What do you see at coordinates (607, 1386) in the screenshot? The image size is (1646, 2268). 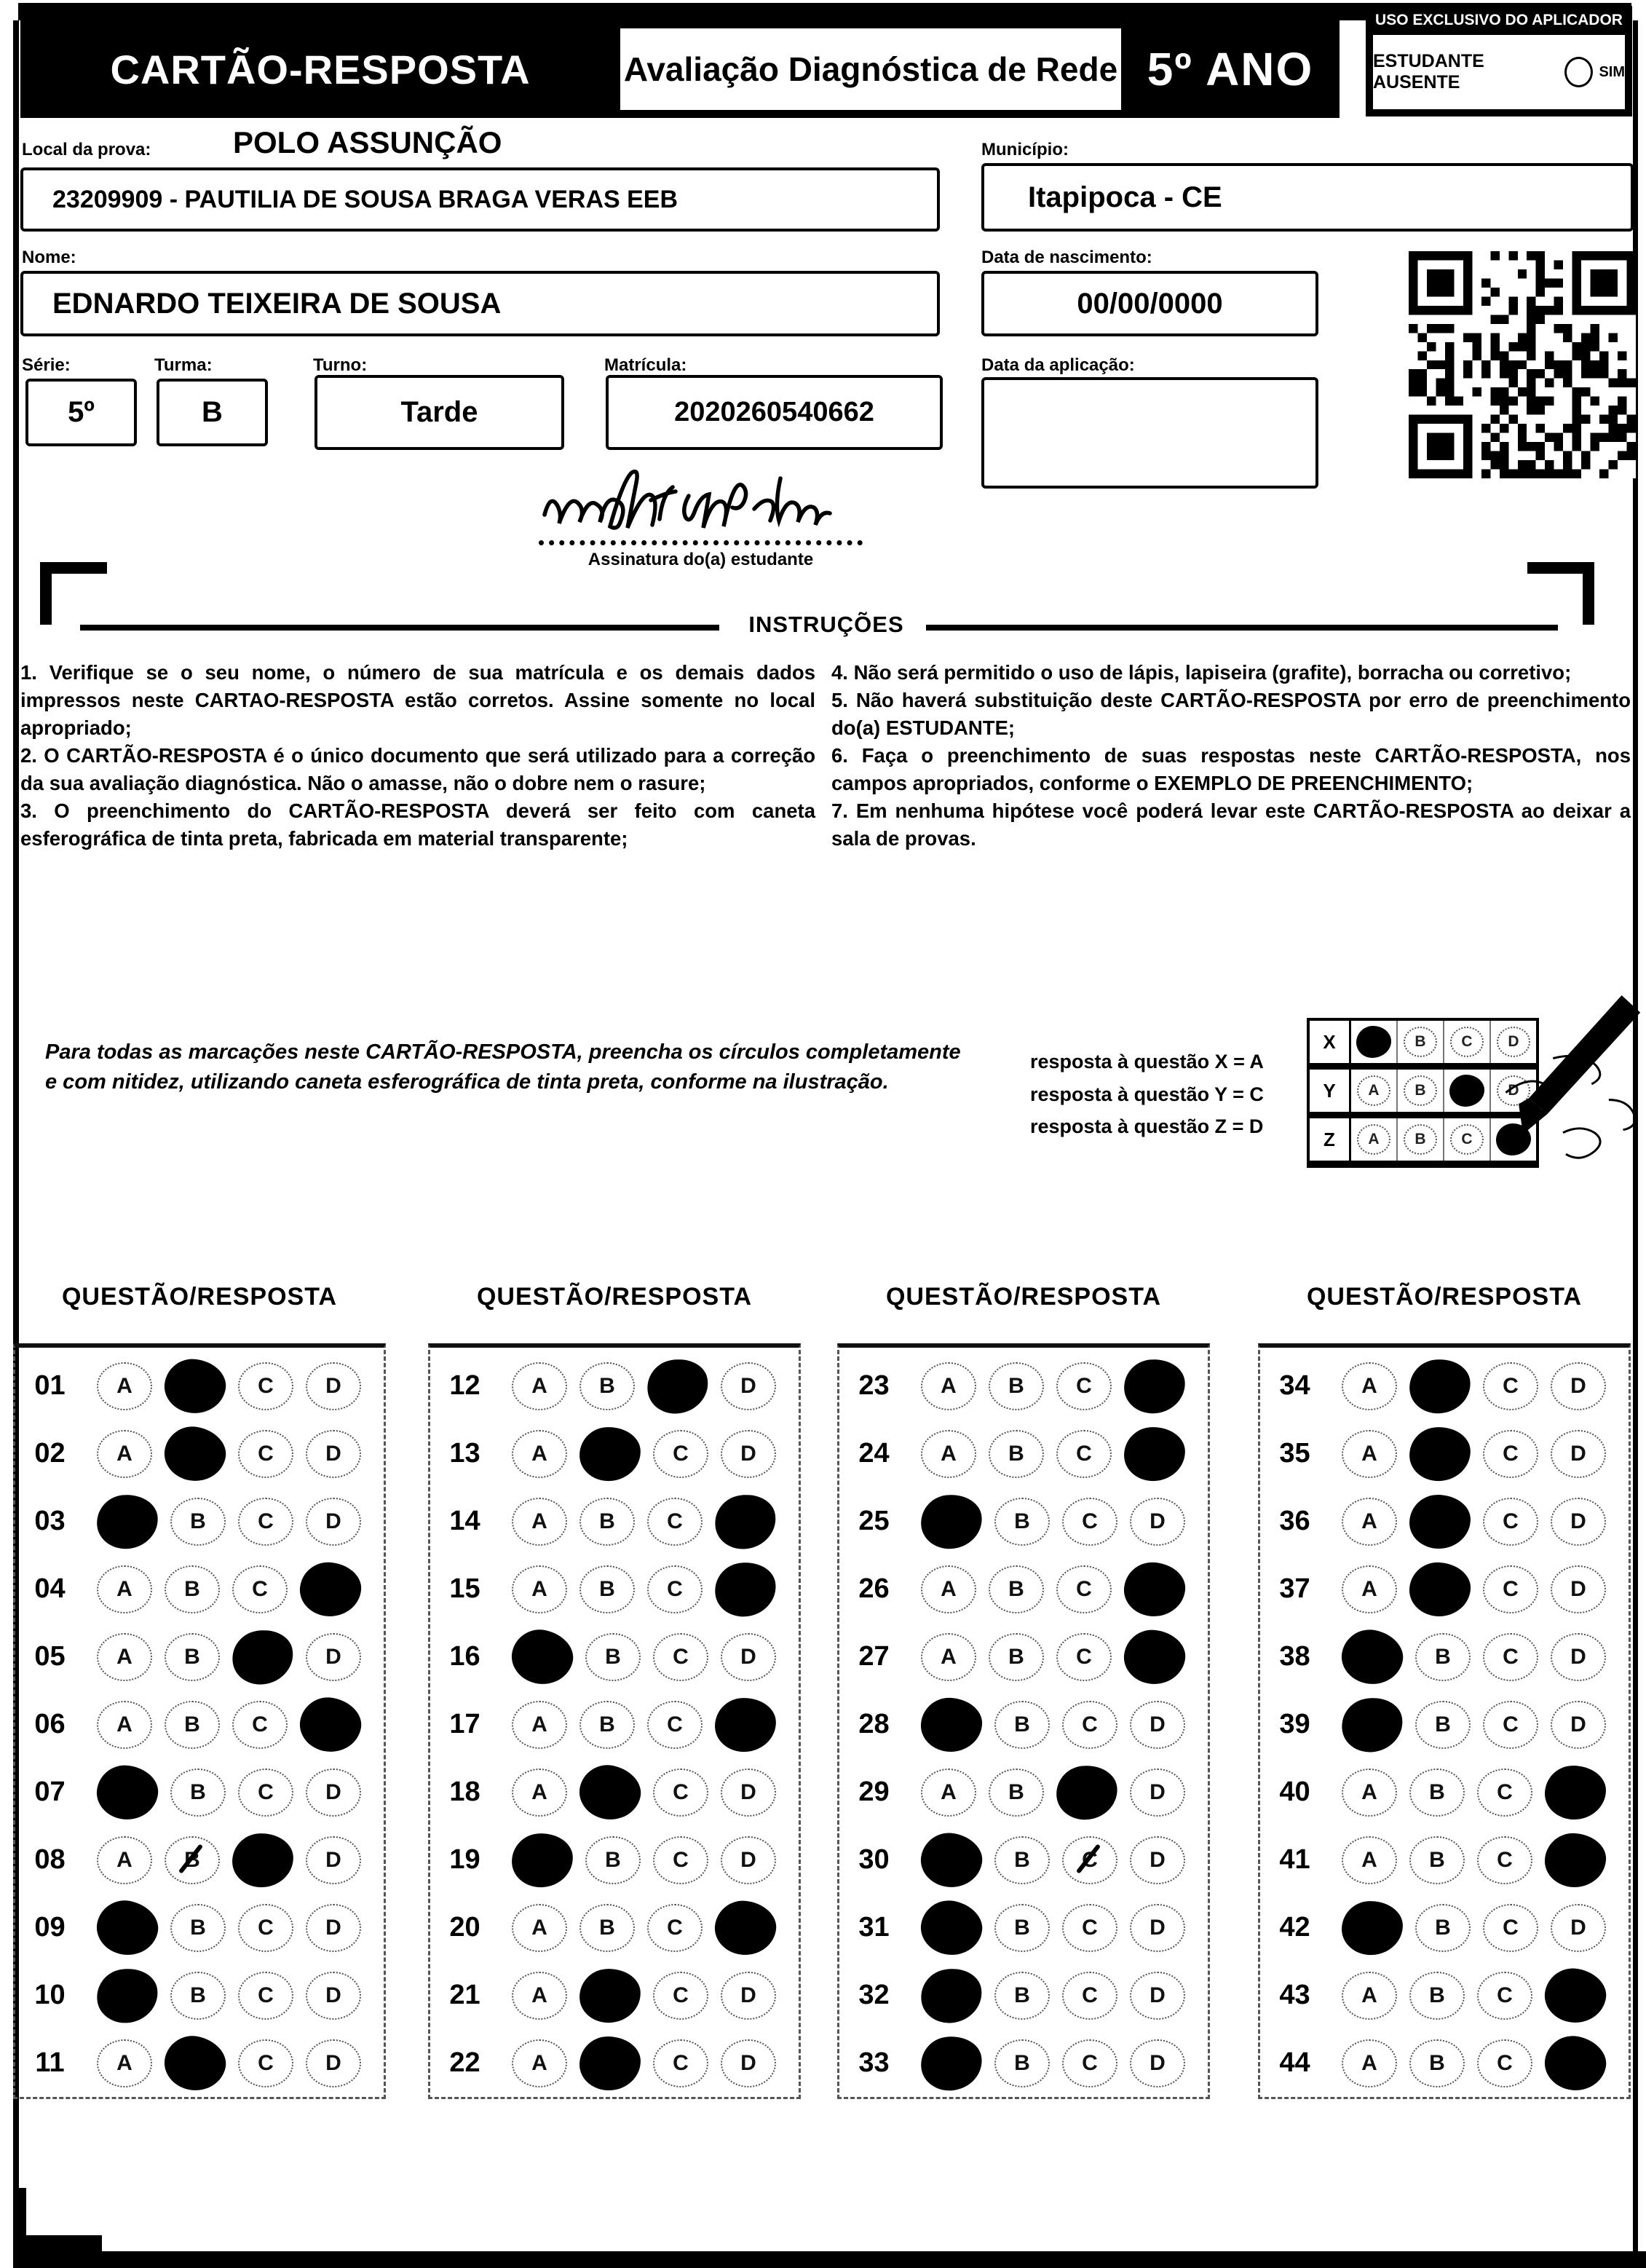 I see `answer-bubble-12-B: B` at bounding box center [607, 1386].